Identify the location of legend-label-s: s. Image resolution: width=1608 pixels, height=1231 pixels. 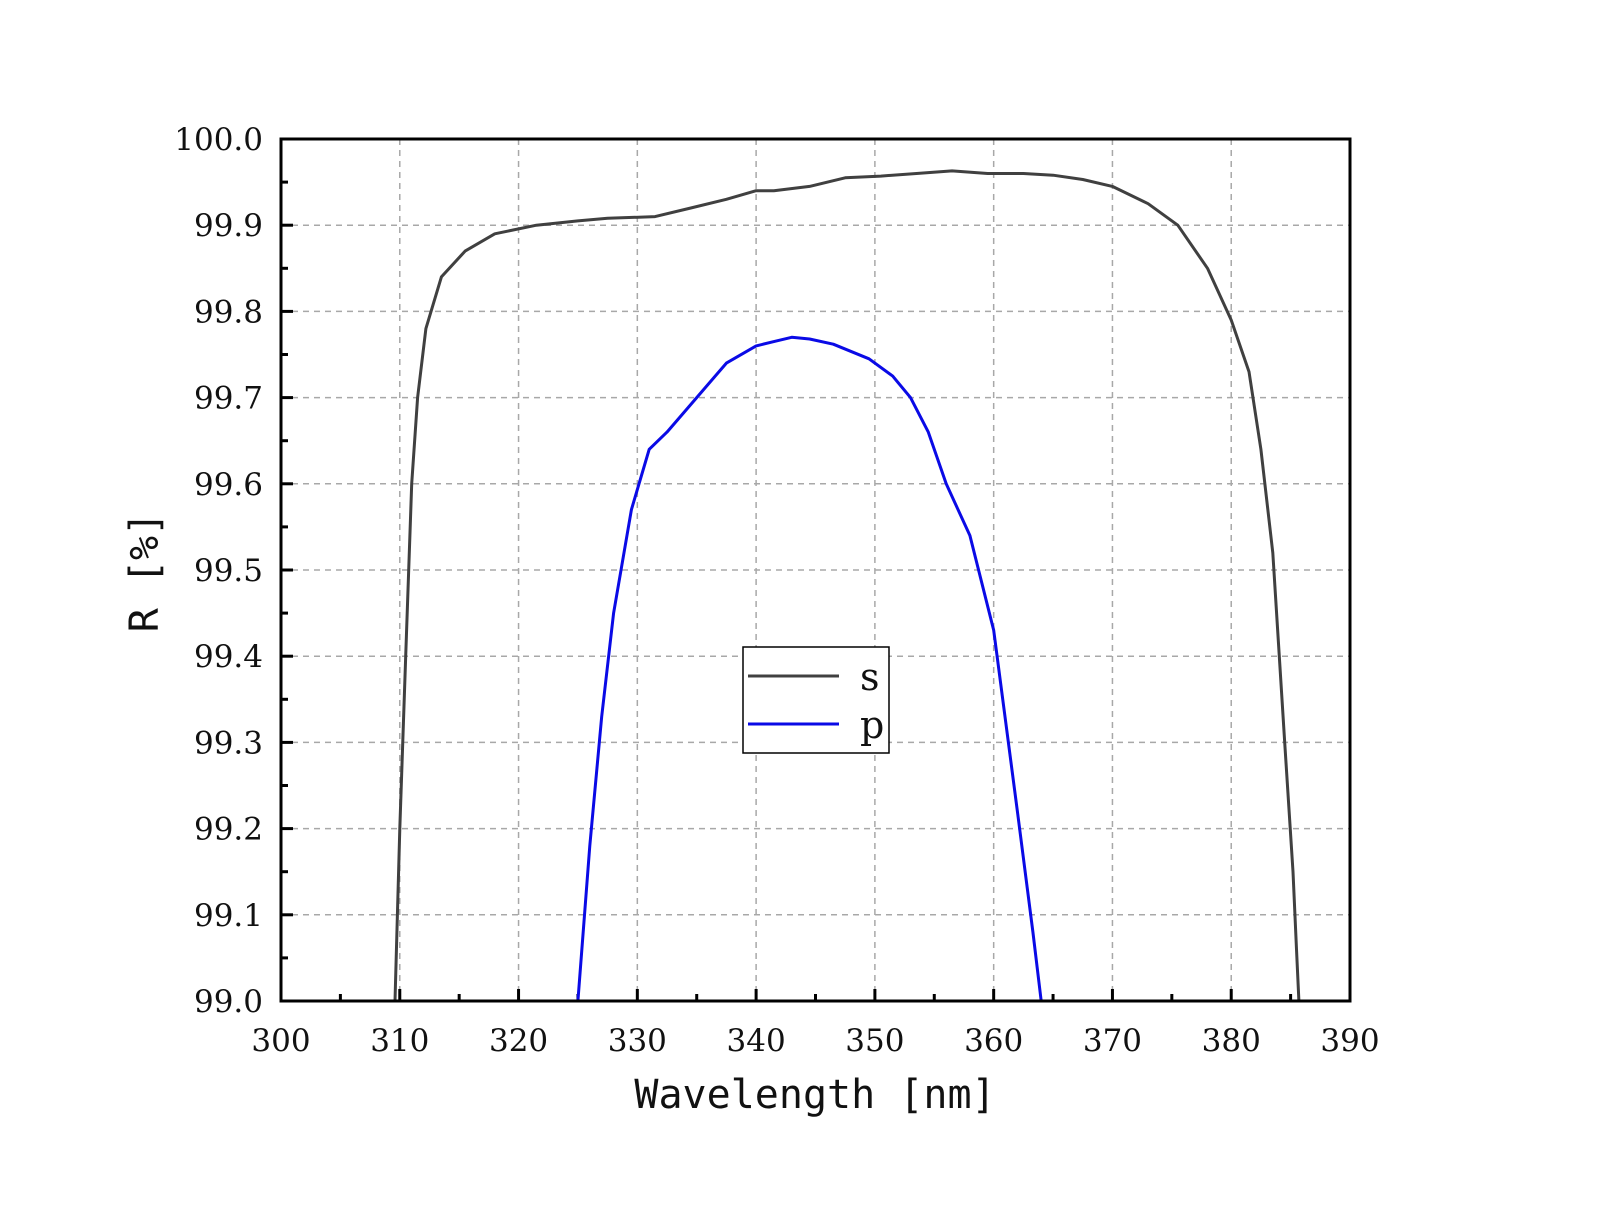
(870, 677).